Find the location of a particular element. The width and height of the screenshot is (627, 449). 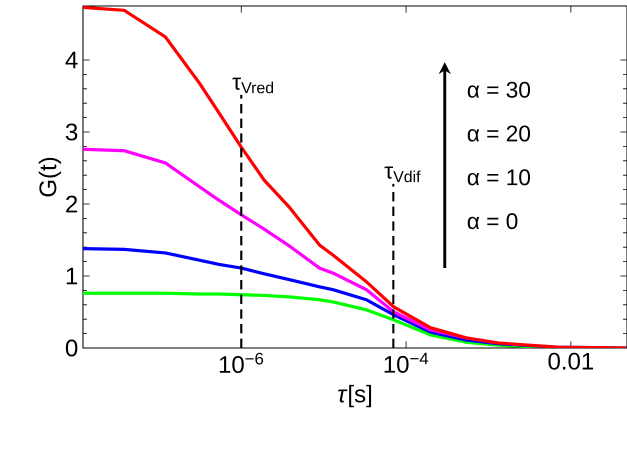

ref-line-label: τ$_{Vred}$ is located at coordinates (253, 86).